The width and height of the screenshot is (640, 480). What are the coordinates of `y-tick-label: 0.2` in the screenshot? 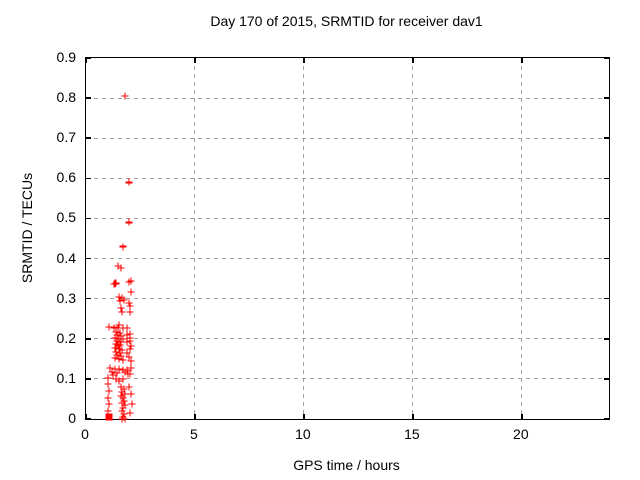 It's located at (66, 337).